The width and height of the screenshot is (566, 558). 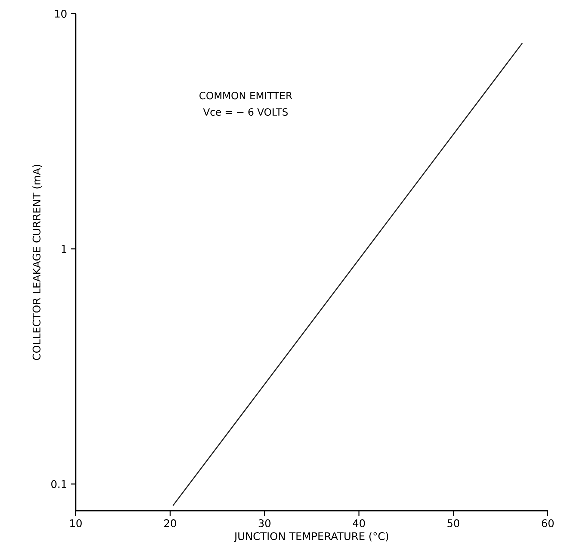 I want to click on y-axis-title: COLLECTOR LEAKAGE CURRENT (mA), so click(x=37, y=262).